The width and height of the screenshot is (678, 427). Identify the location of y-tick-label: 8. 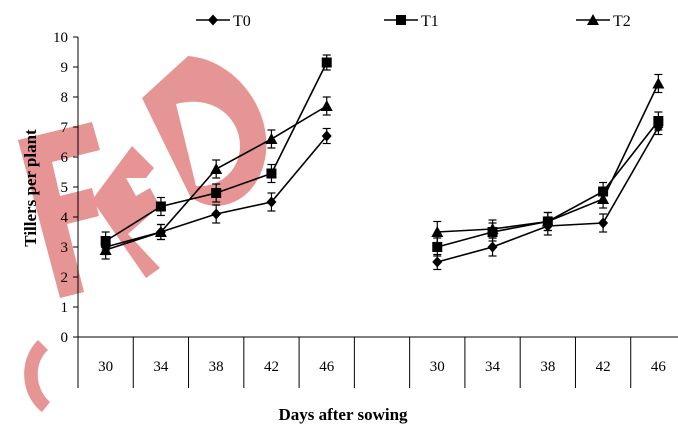
(65, 98).